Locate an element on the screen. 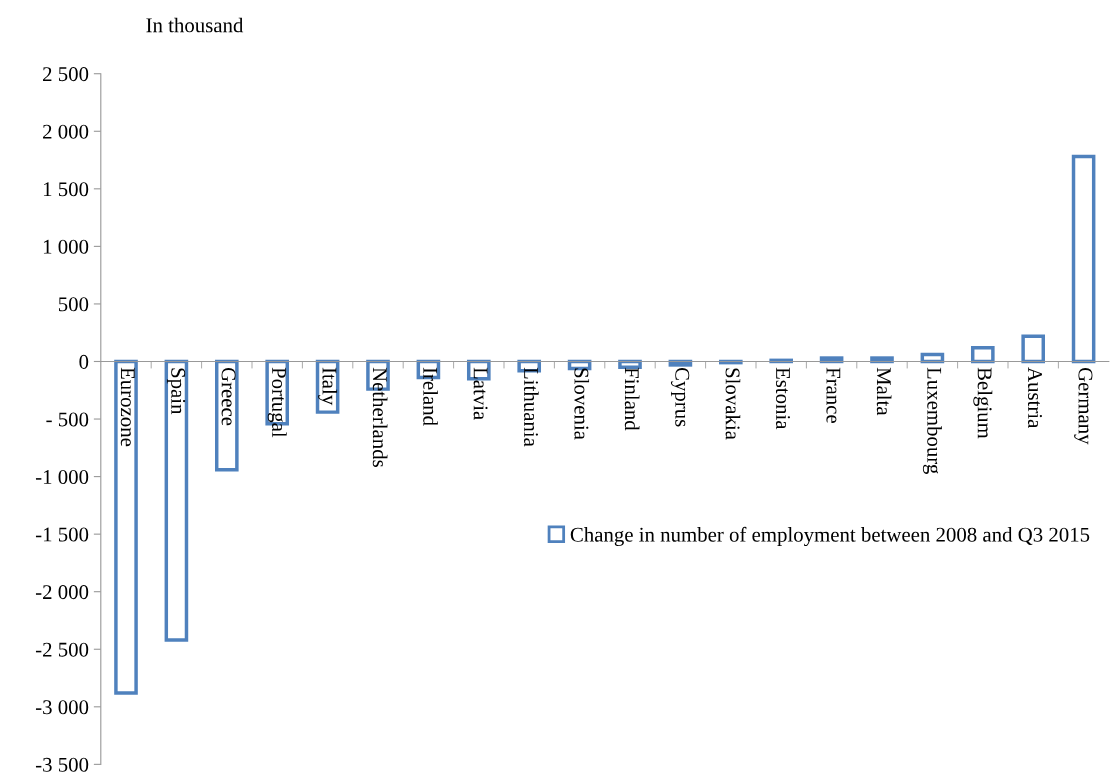 This screenshot has width=1120, height=776. x-tick-label: Latvia is located at coordinates (480, 393).